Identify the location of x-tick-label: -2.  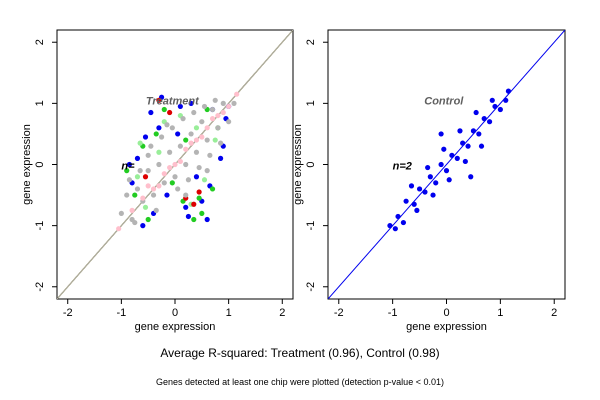
(68, 313).